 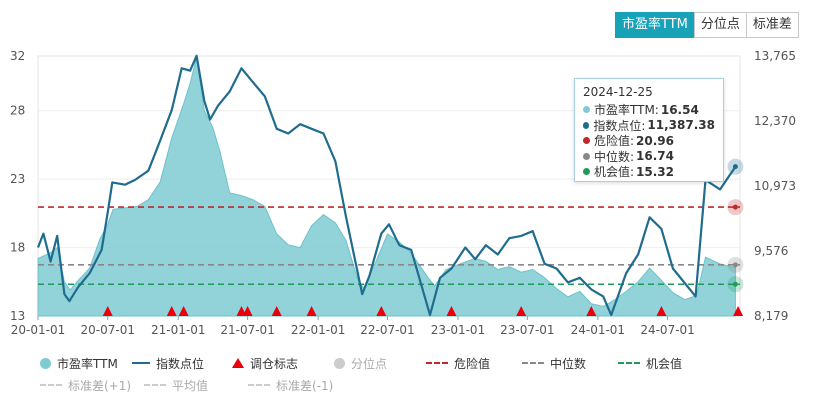 What do you see at coordinates (527, 330) in the screenshot?
I see `x-tick-label: 23-07-01` at bounding box center [527, 330].